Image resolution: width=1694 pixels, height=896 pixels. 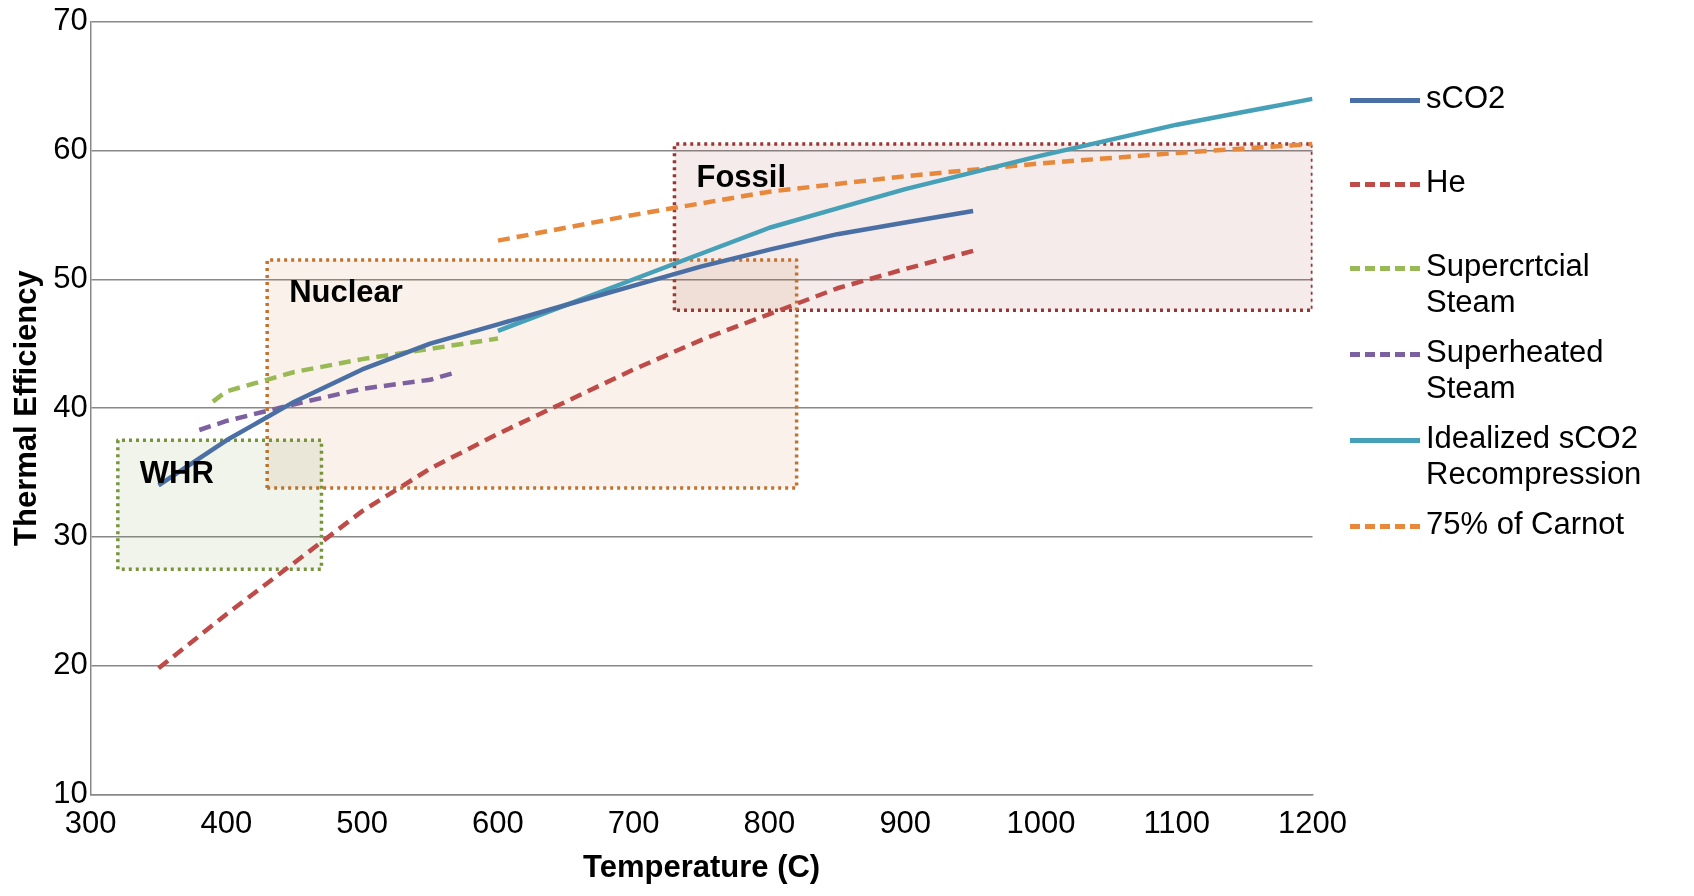 What do you see at coordinates (633, 822) in the screenshot?
I see `x-tick-label: 700` at bounding box center [633, 822].